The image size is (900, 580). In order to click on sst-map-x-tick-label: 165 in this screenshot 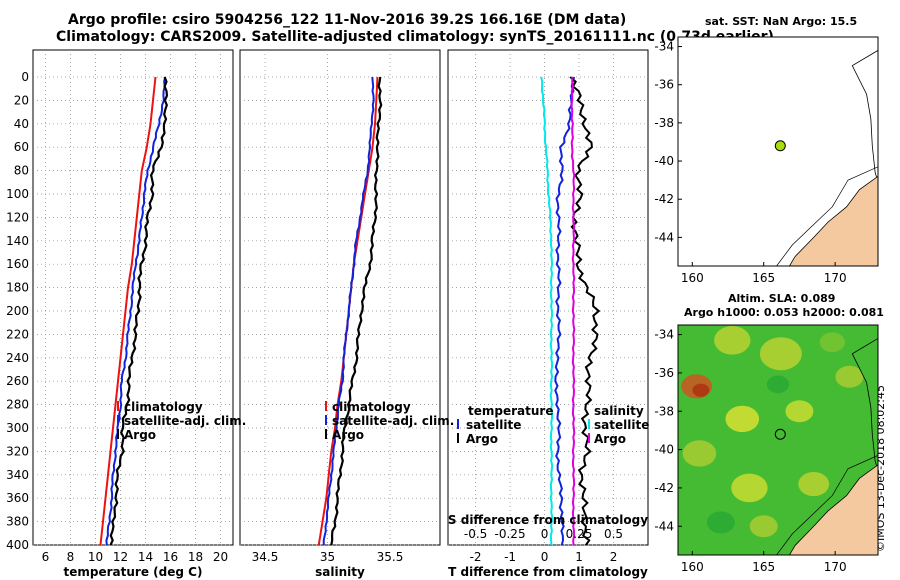, I will do `click(763, 278)`.